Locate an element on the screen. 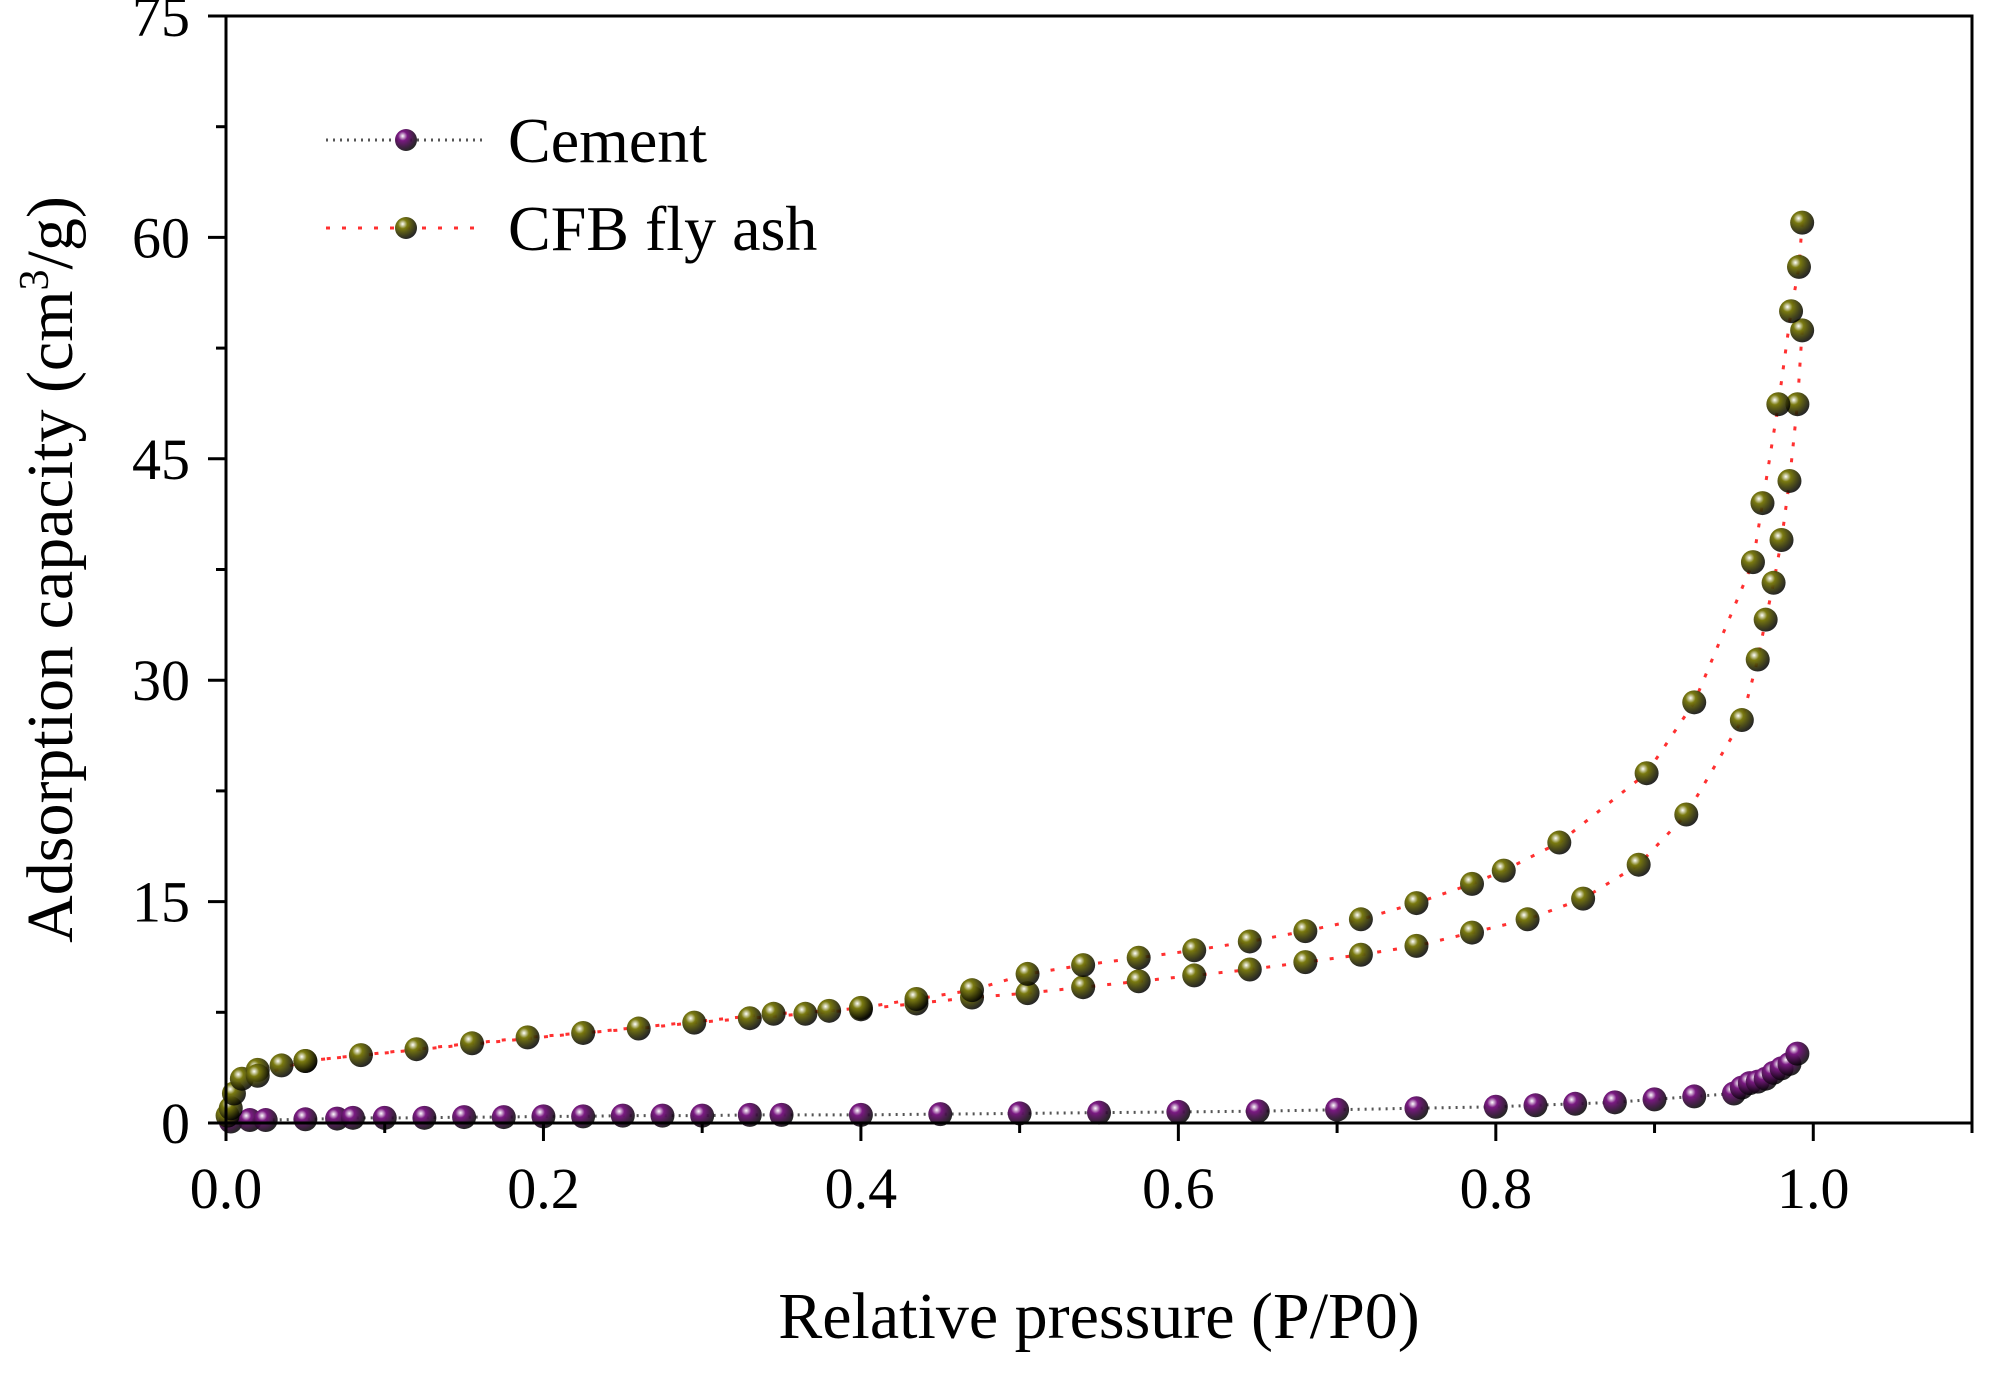 The image size is (1990, 1373). x-tick-label: 0.4 is located at coordinates (861, 1188).